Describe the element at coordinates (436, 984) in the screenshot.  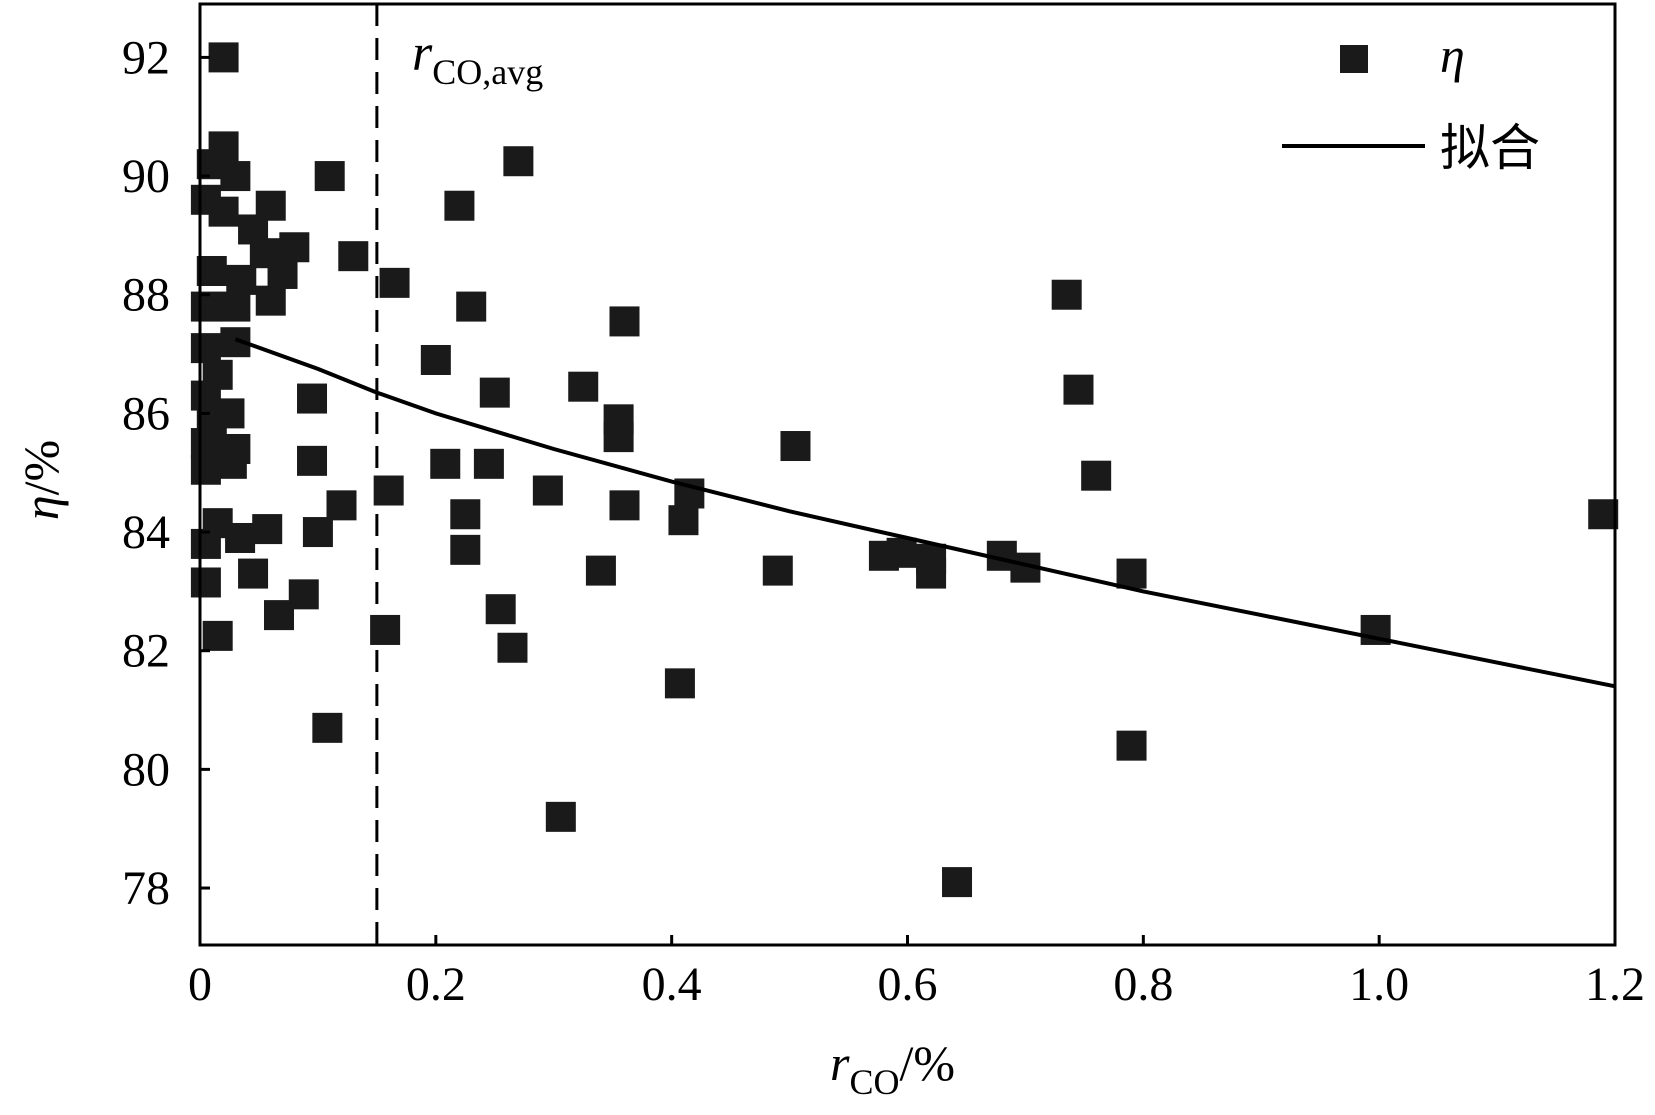
I see `x-tick-label: 0.2` at that location.